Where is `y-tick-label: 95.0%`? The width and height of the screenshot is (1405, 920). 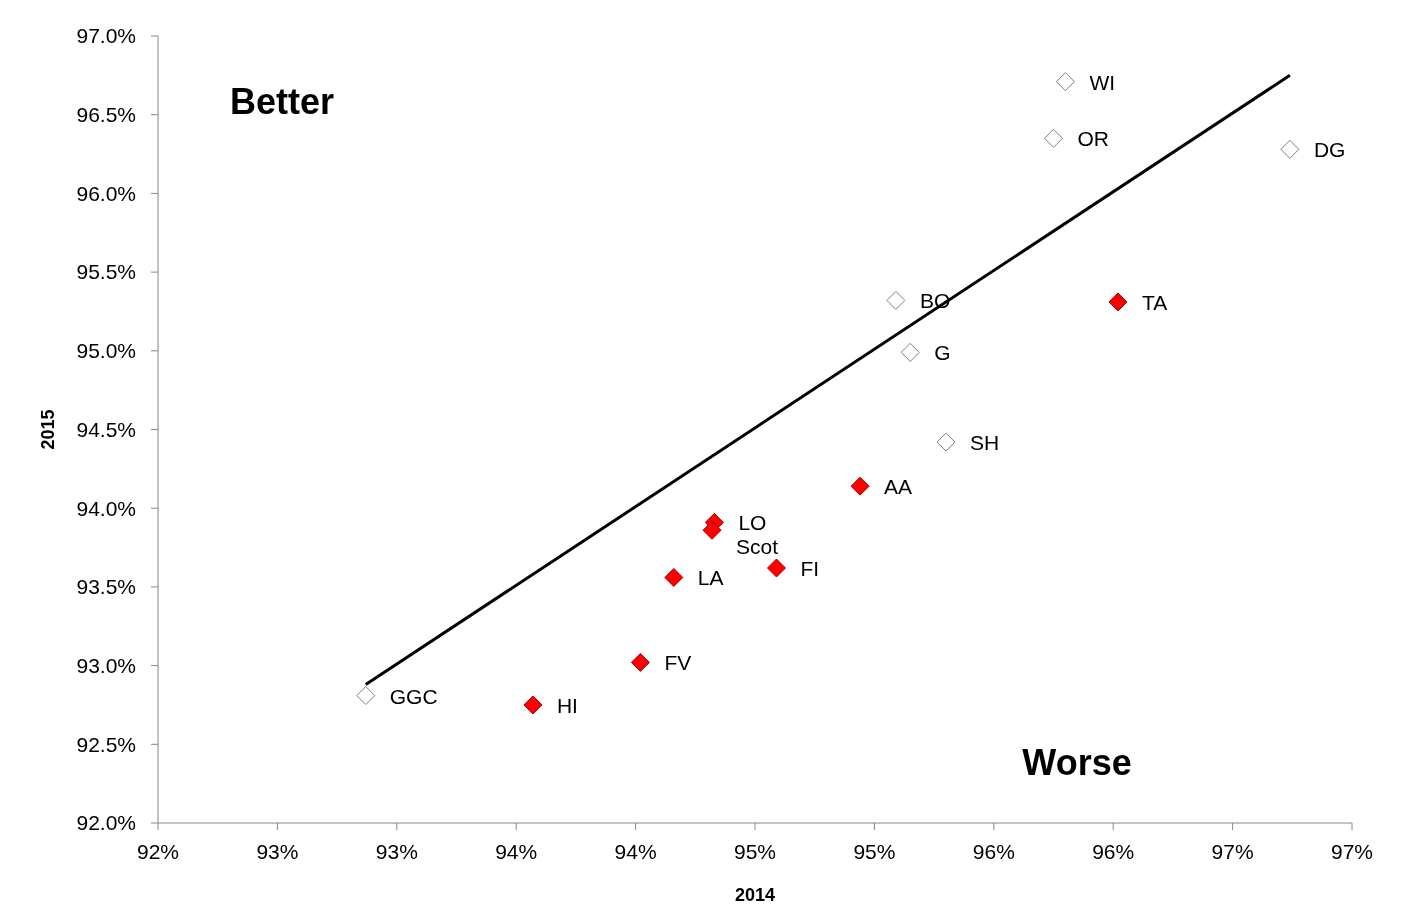
y-tick-label: 95.0% is located at coordinates (106, 351).